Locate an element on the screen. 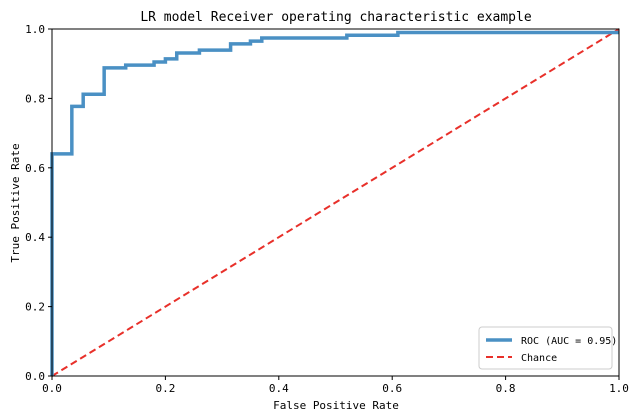  x-tick-label: 1.0 is located at coordinates (619, 388).